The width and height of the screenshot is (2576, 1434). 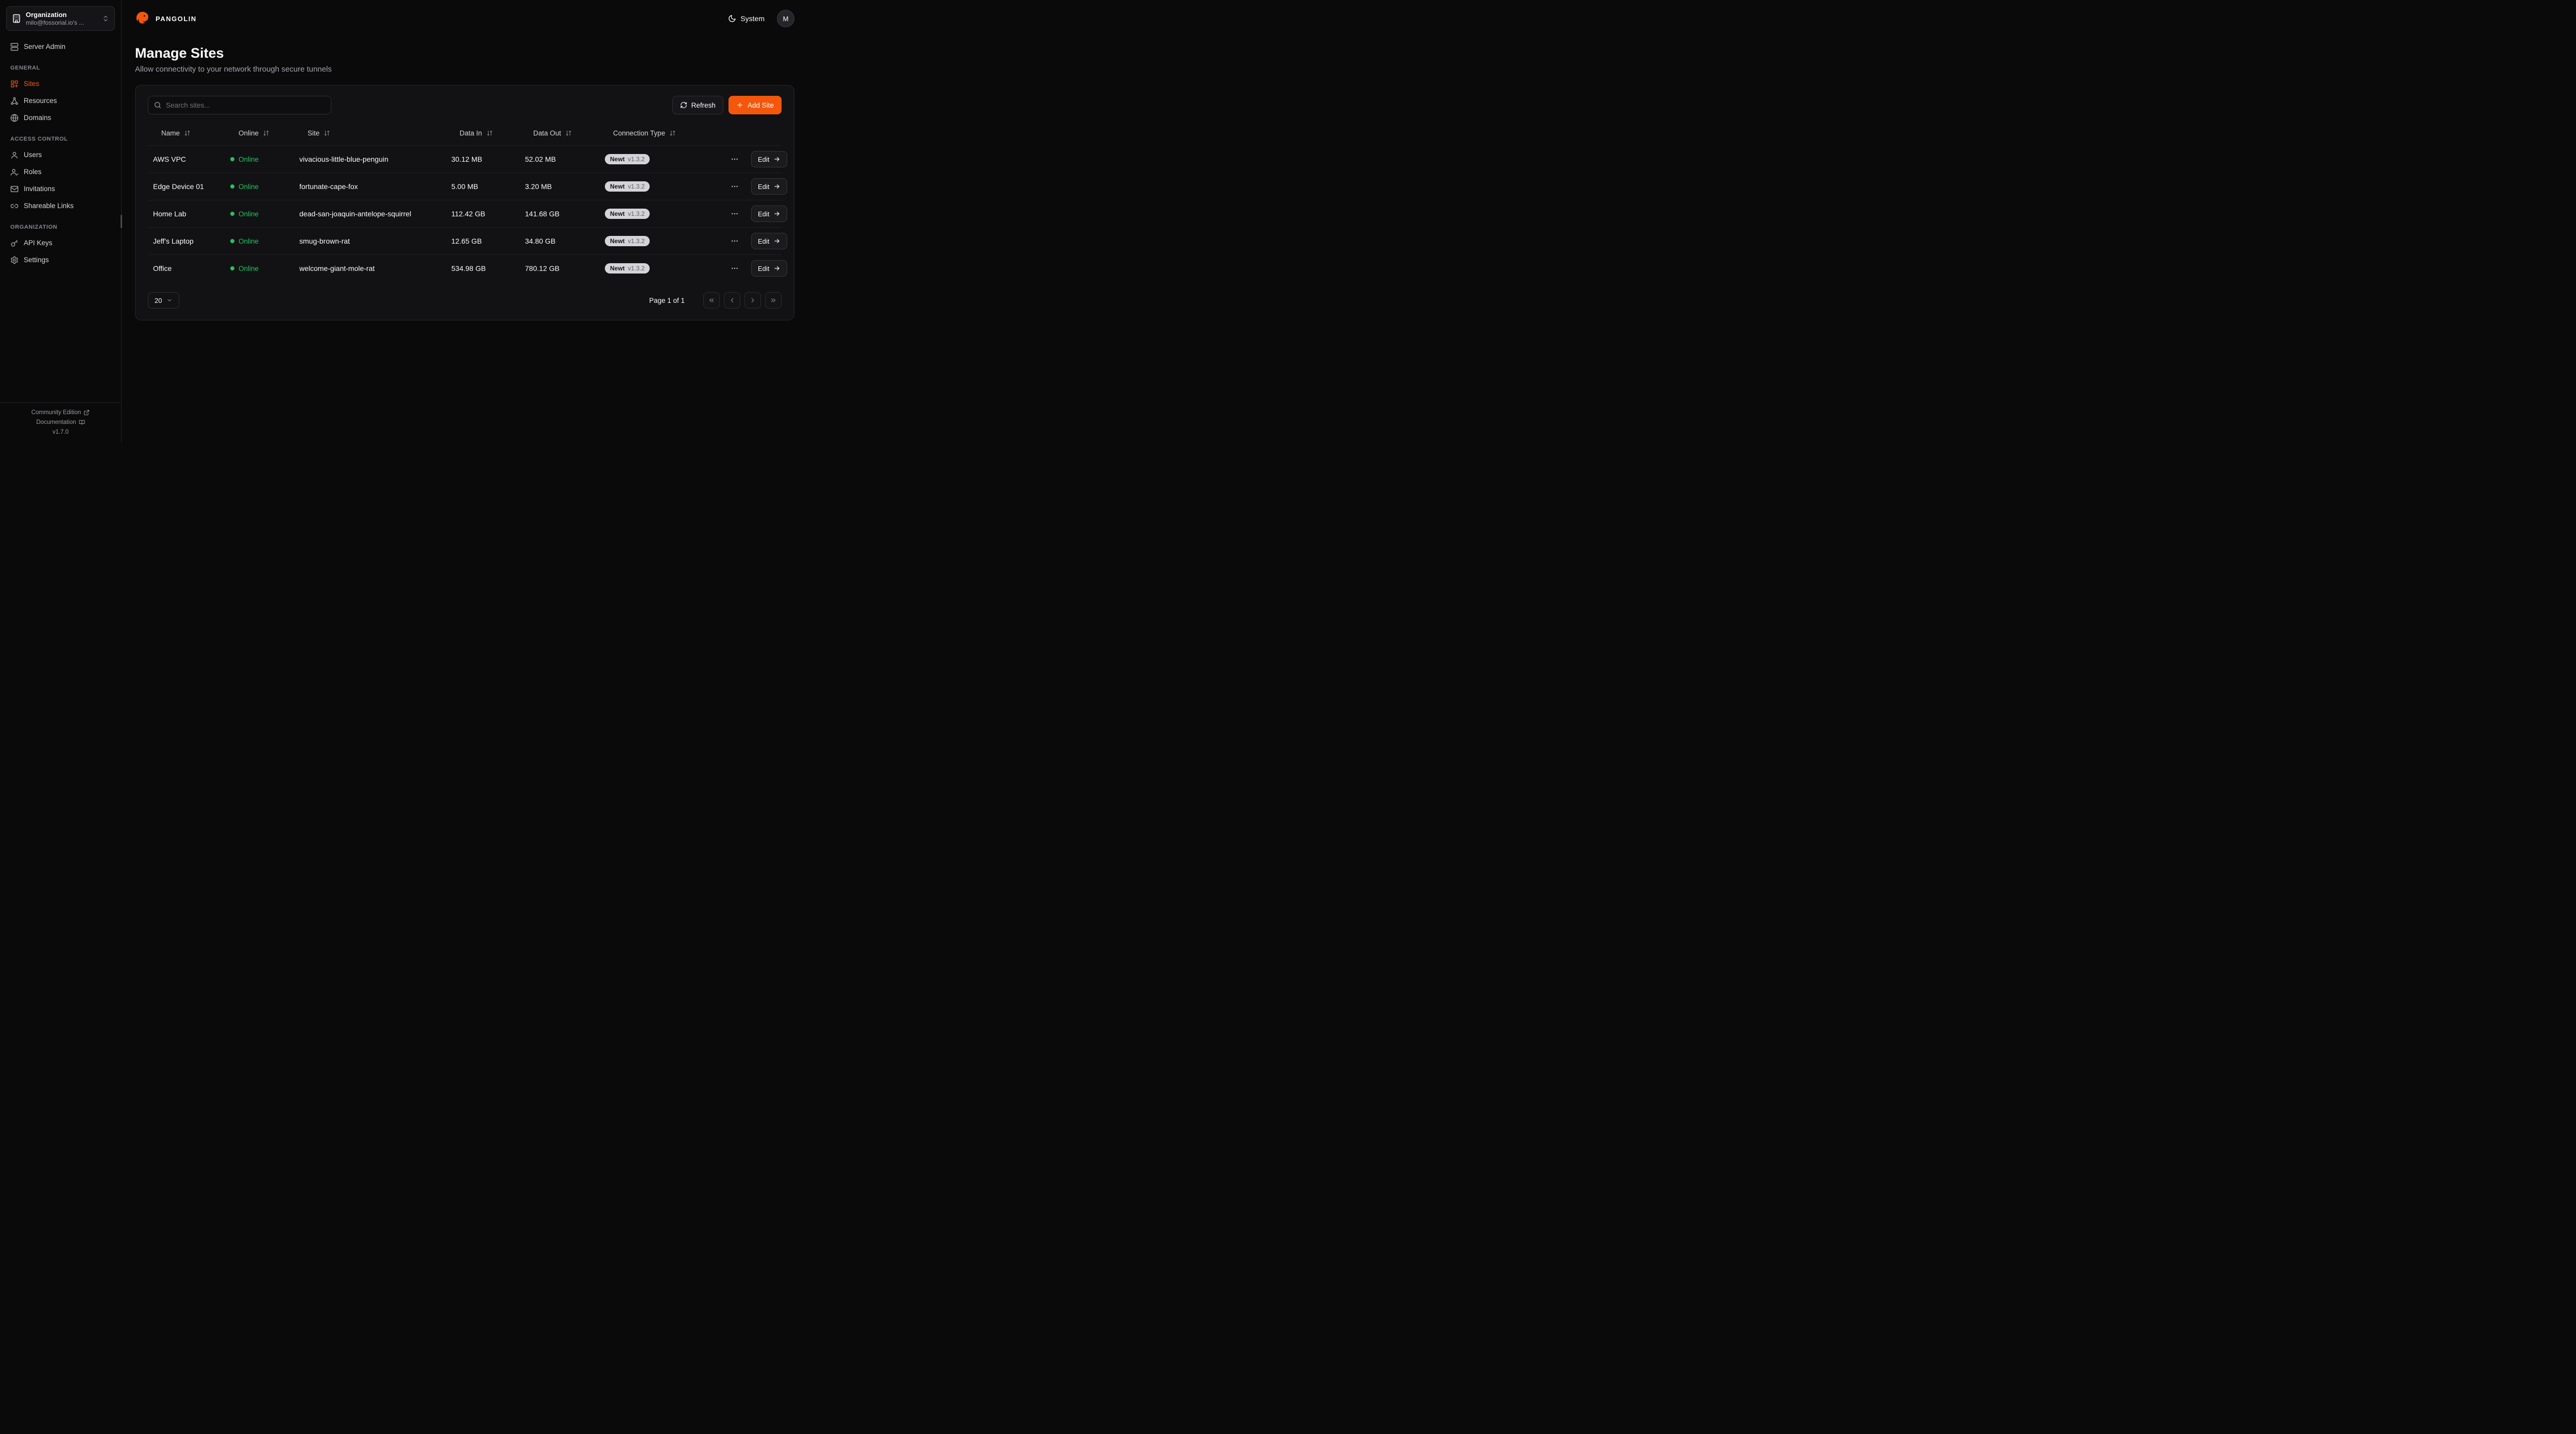 I want to click on sidebar-item-shareable-links: Shareable Links, so click(x=60, y=205).